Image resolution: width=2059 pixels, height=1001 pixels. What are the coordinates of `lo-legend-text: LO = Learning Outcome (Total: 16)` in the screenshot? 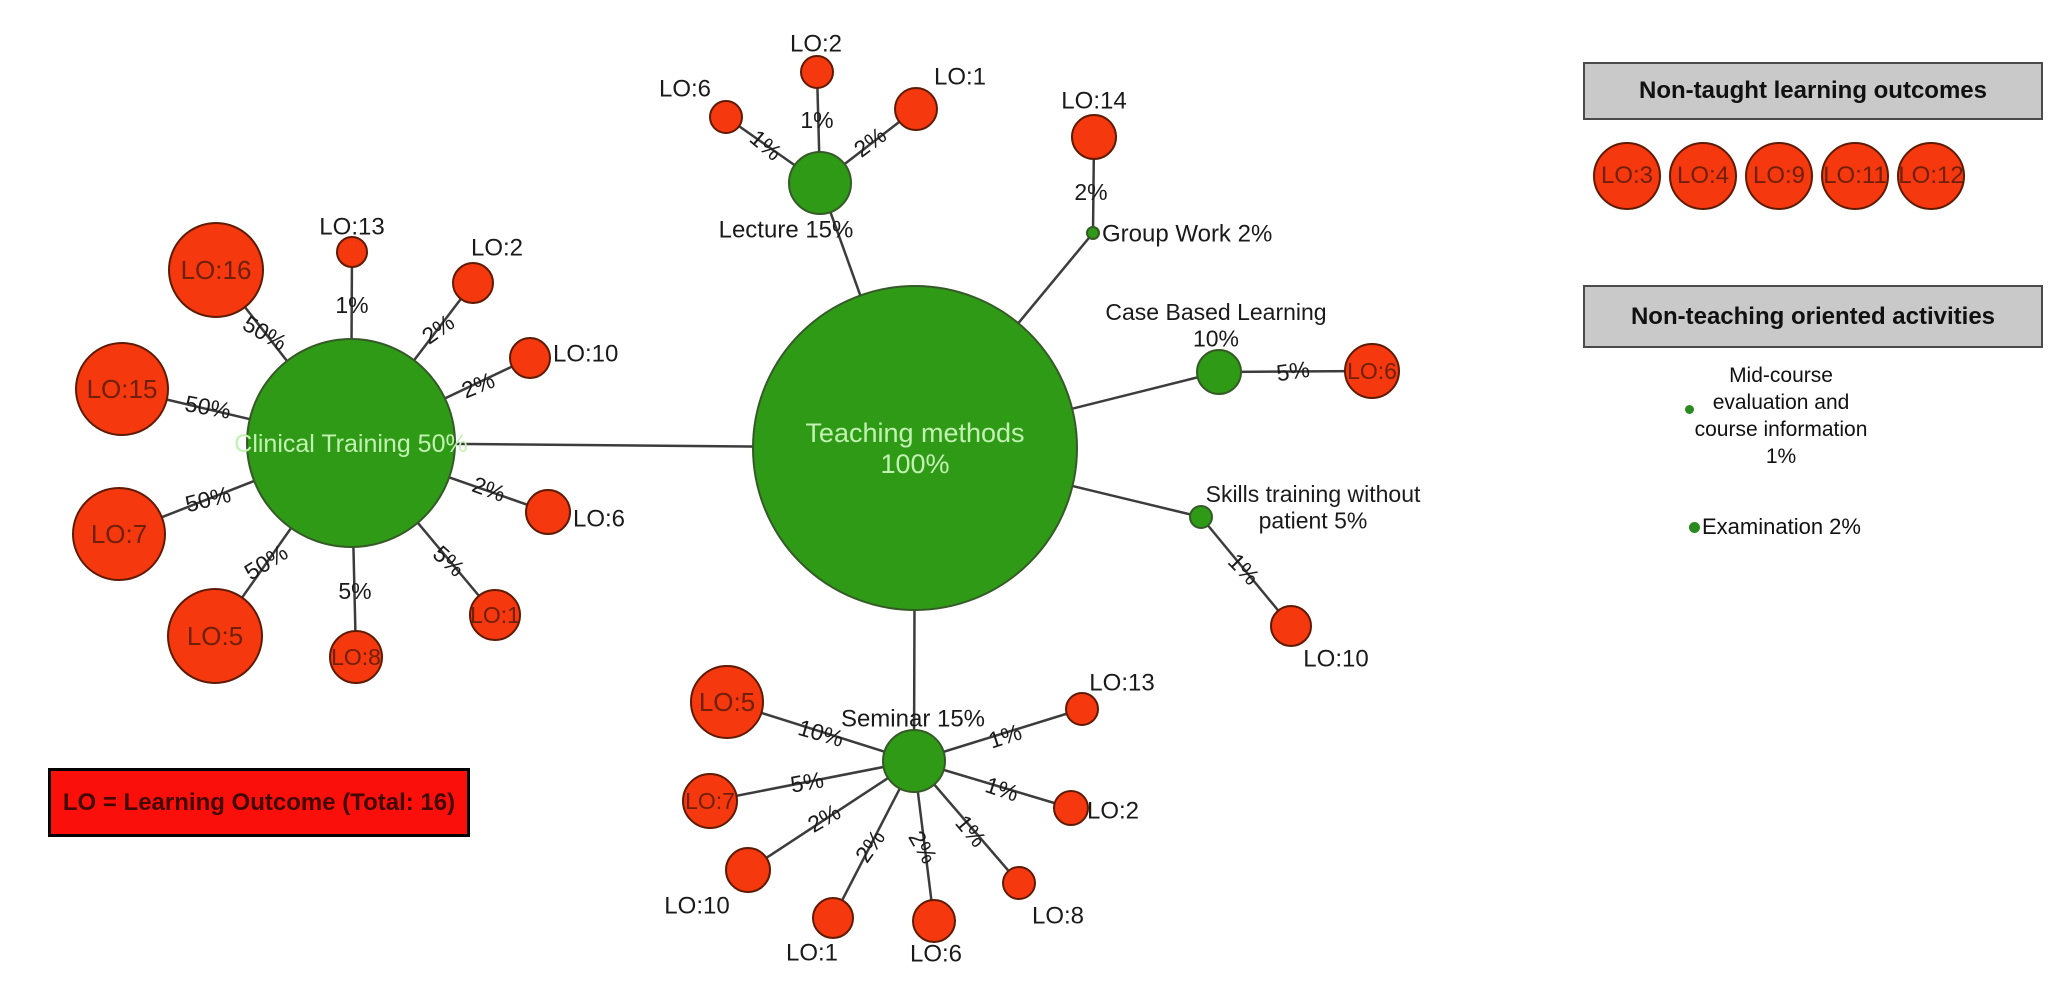 It's located at (259, 802).